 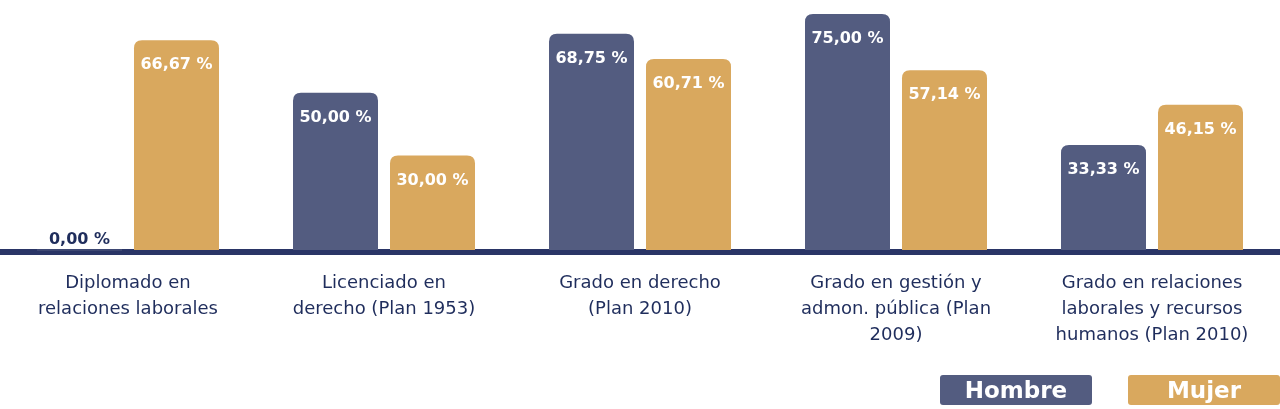 What do you see at coordinates (128, 294) in the screenshot?
I see `x-tick-label: Diplomado en relaciones laborales` at bounding box center [128, 294].